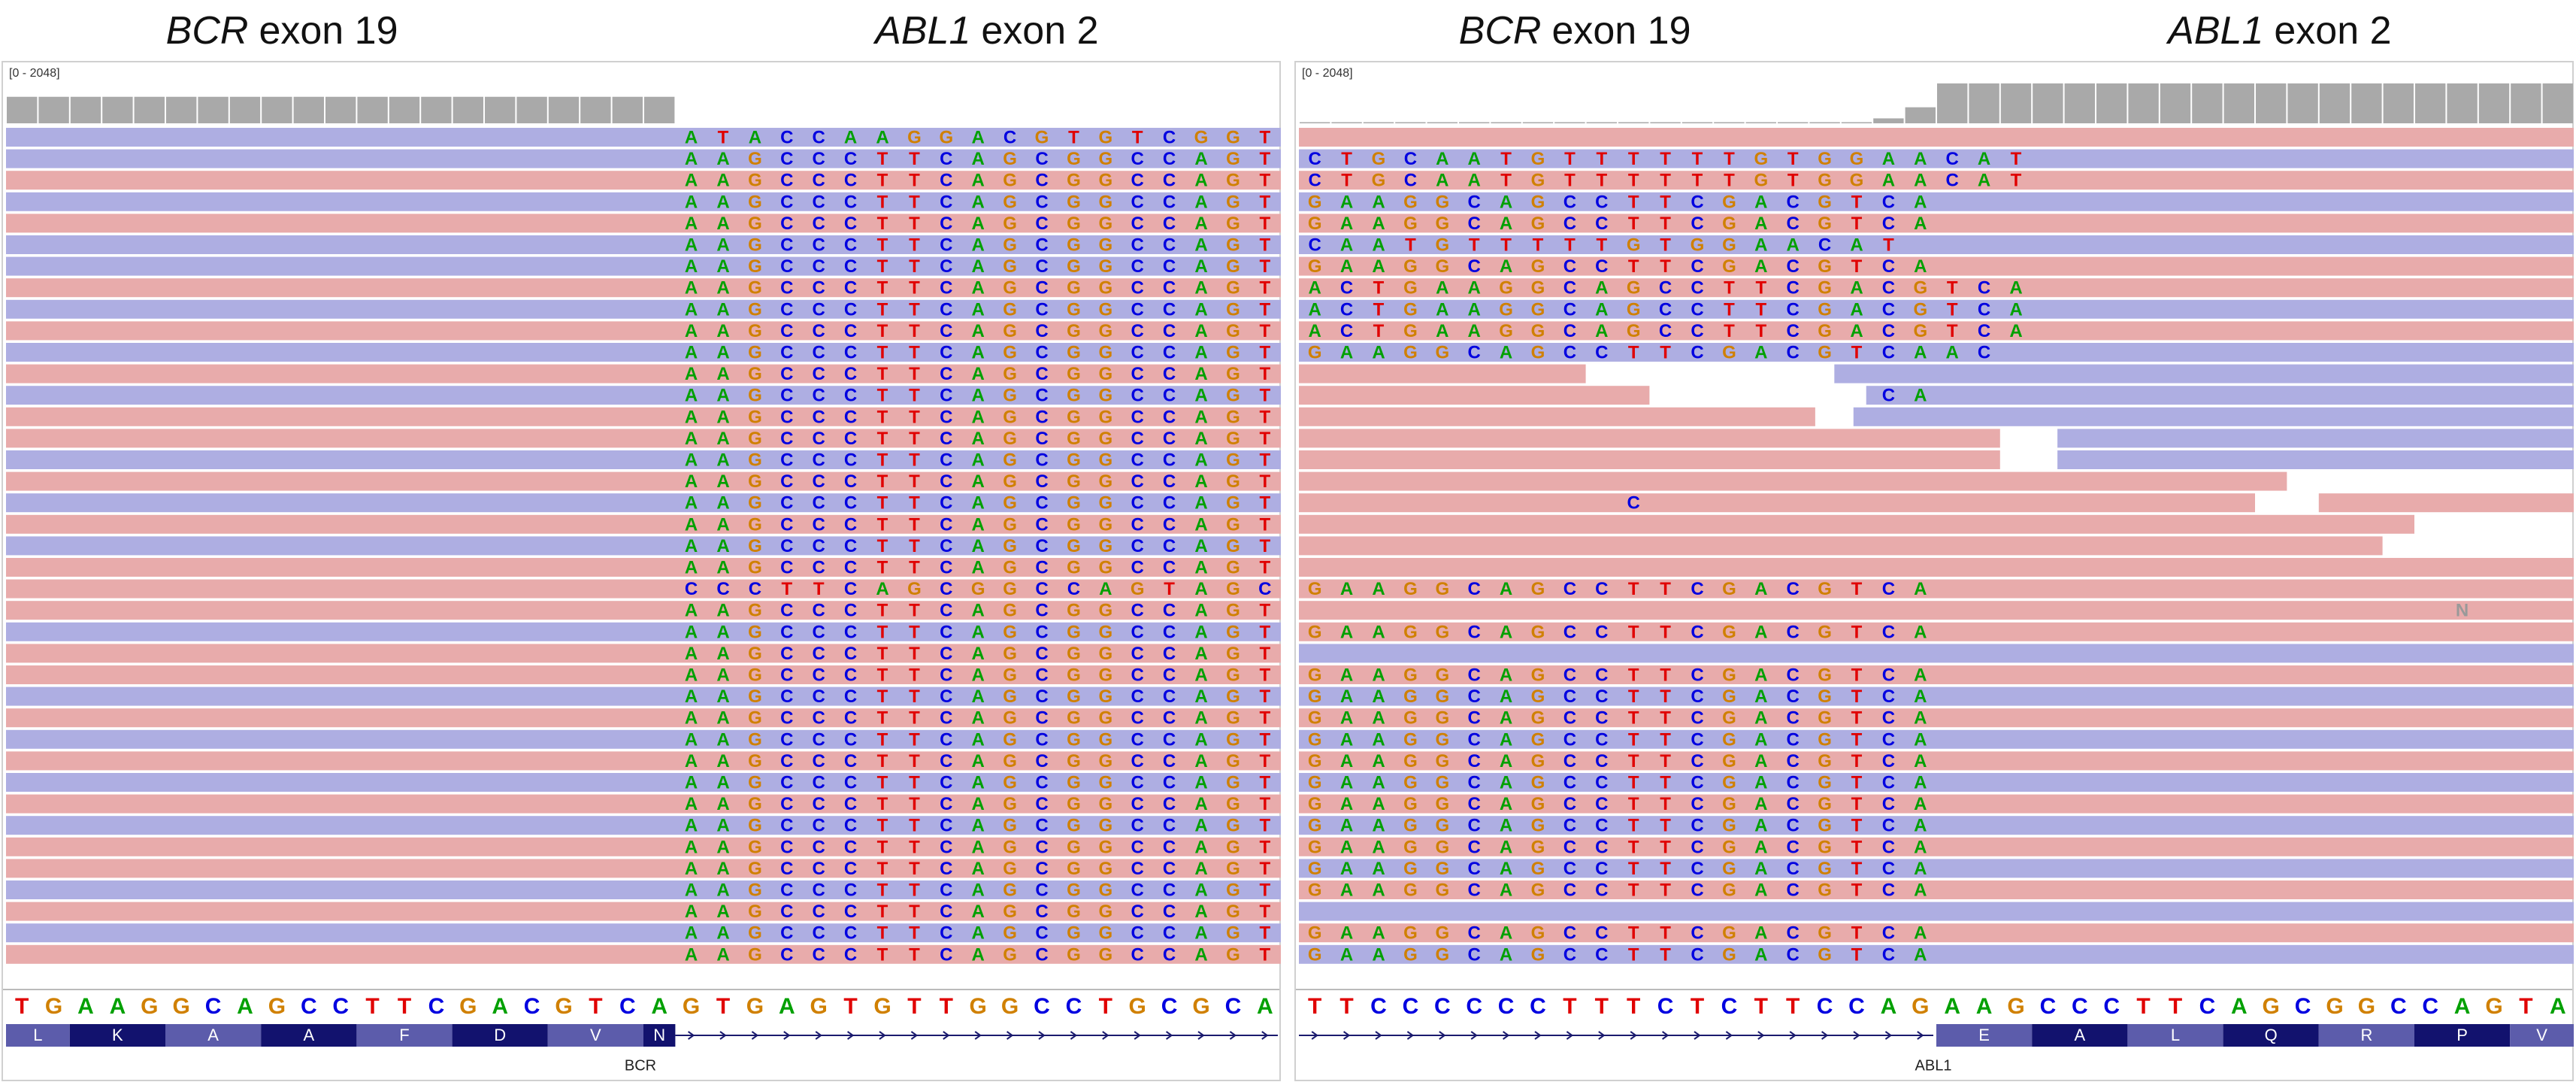 This screenshot has width=2576, height=1085. What do you see at coordinates (1621, 31) in the screenshot?
I see `exon-name: exon 19` at bounding box center [1621, 31].